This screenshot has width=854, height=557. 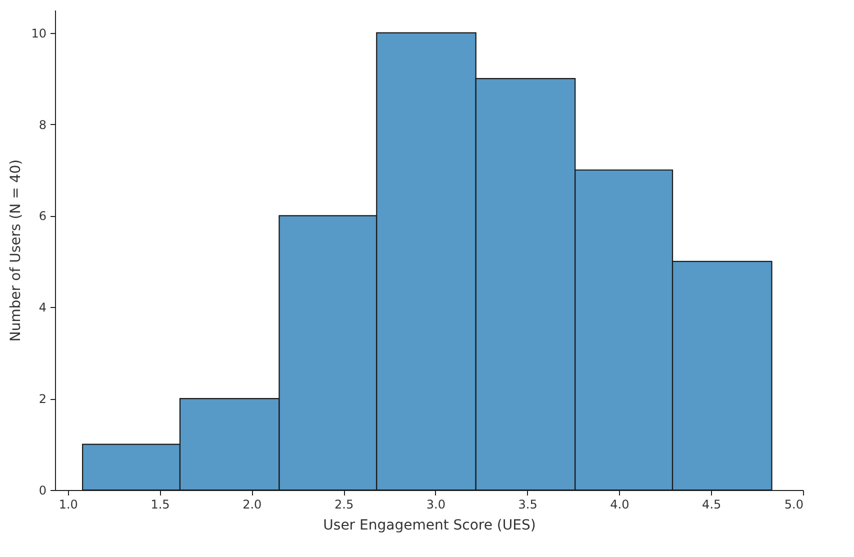 I want to click on x-tick-label: 2.0, so click(x=252, y=505).